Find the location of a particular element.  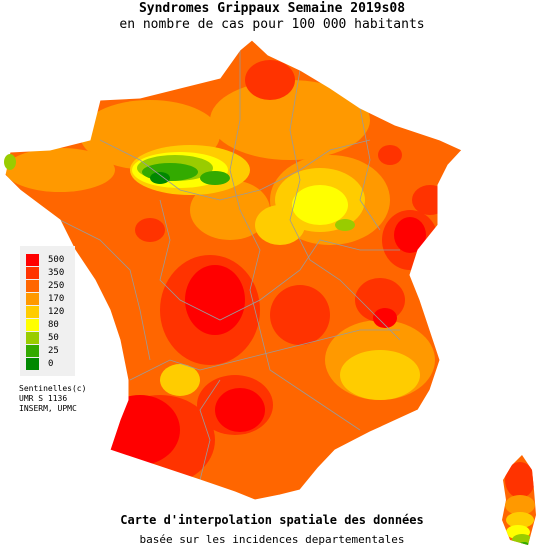

map-title: Syndromes Grippaux Semaine 2019s08 is located at coordinates (272, 8).